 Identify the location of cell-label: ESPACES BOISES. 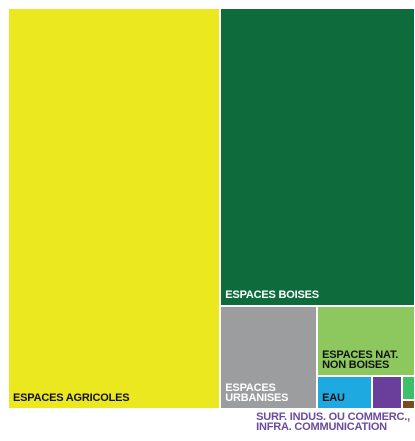
(272, 295).